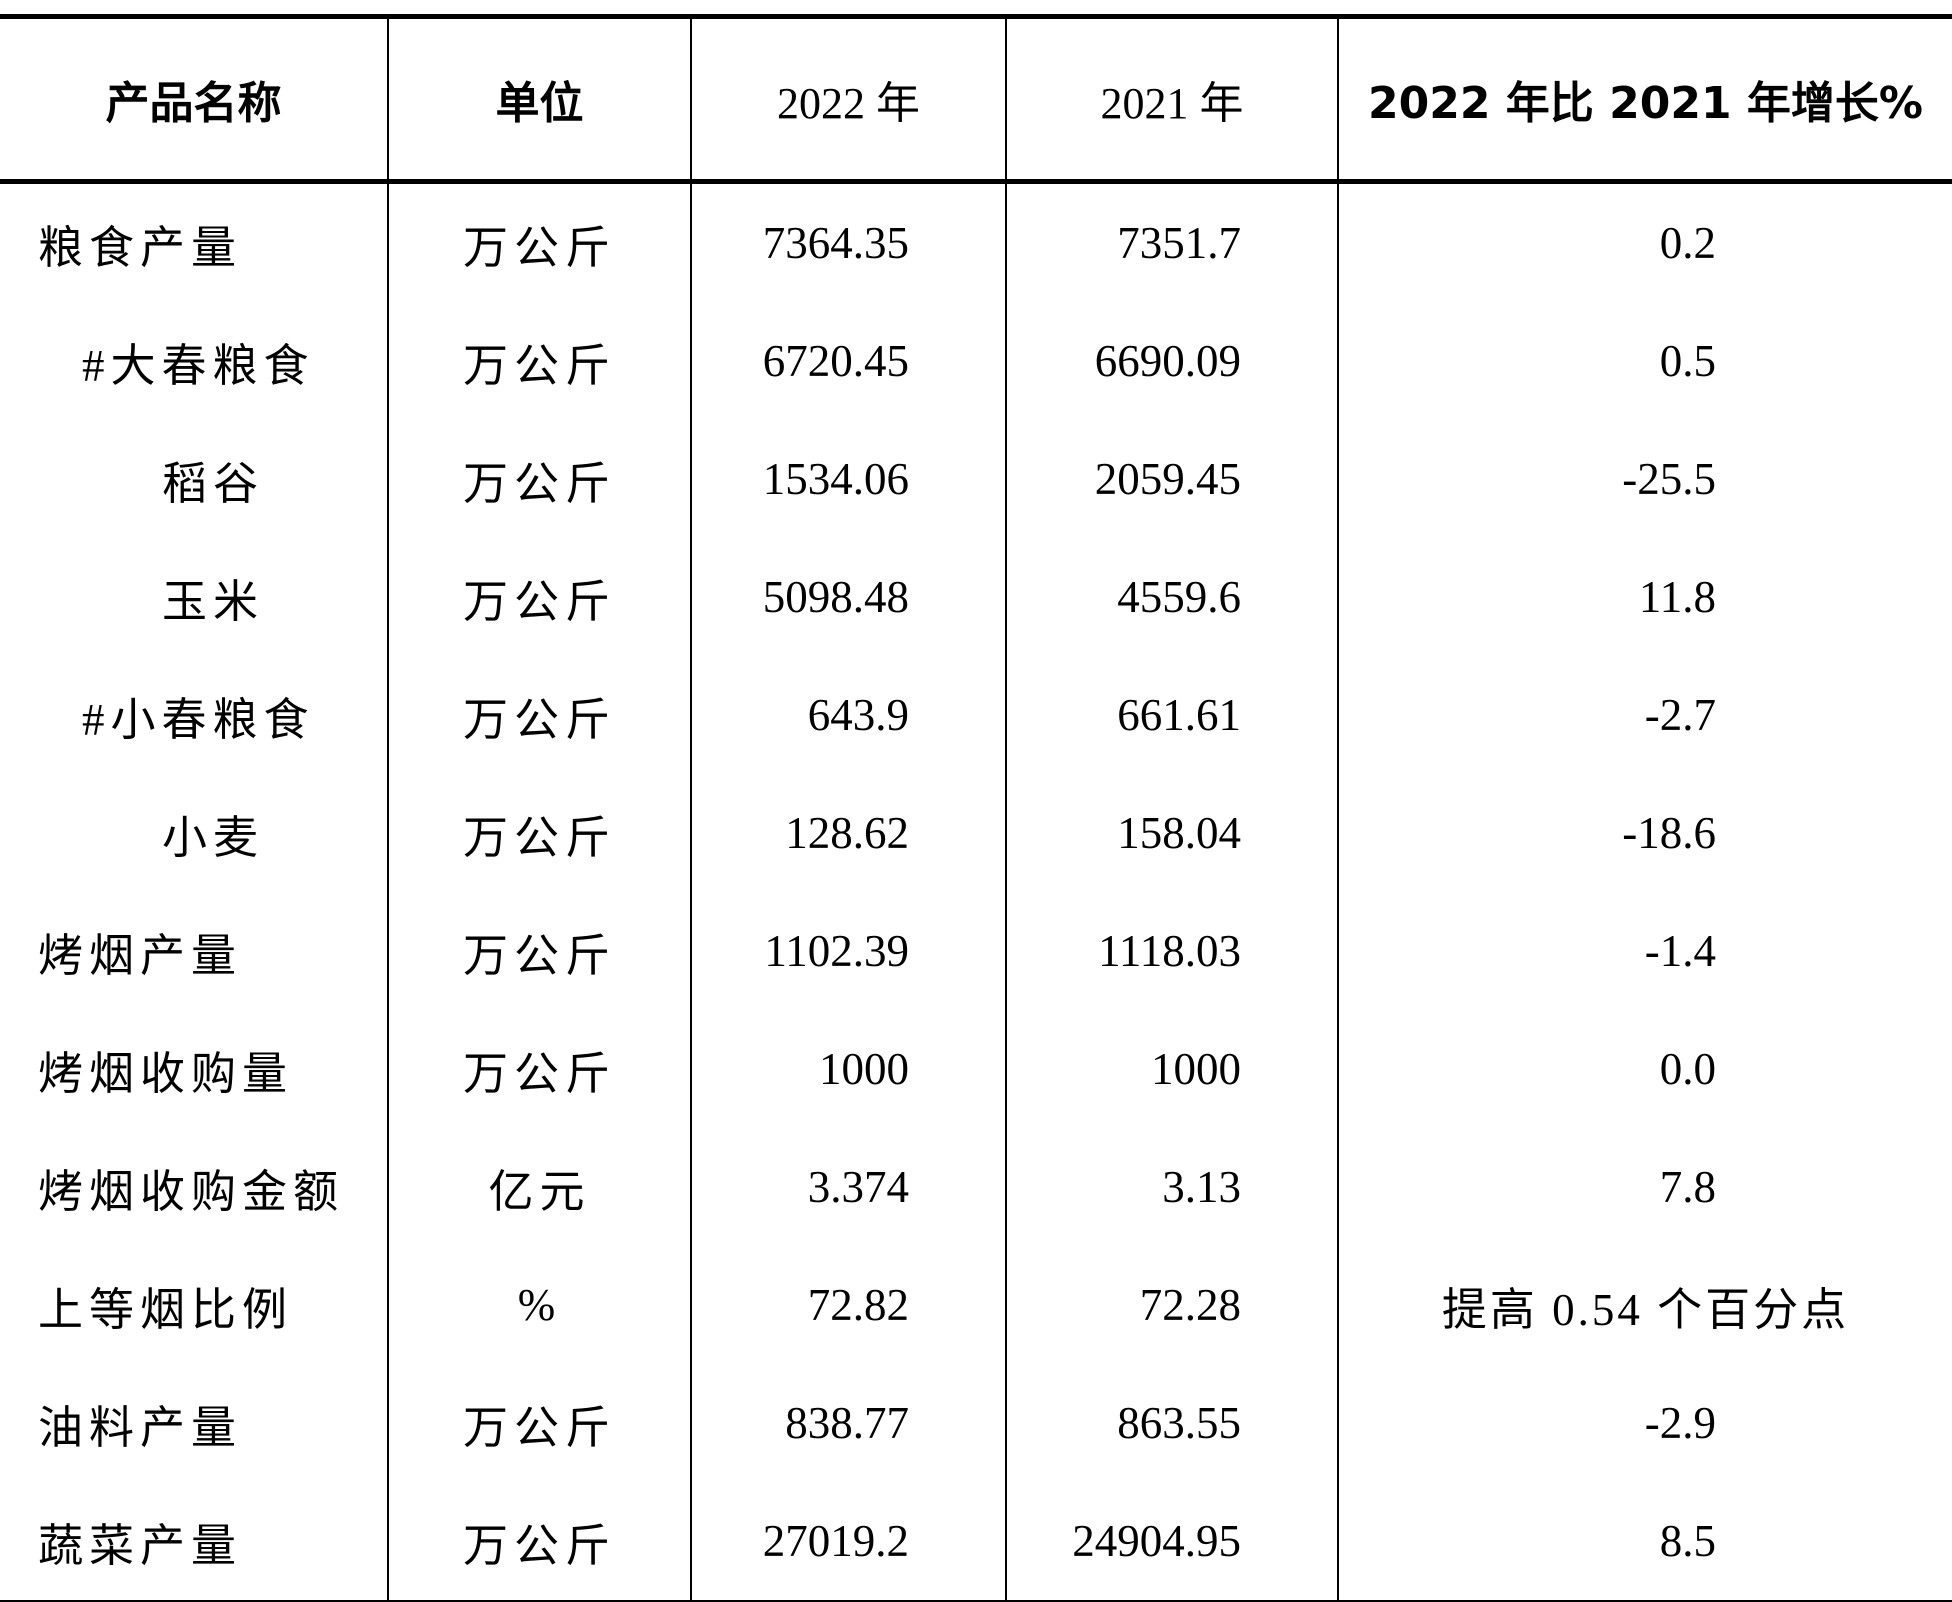 This screenshot has height=1602, width=1952. Describe the element at coordinates (848, 361) in the screenshot. I see `table-cell: 6720.45` at that location.